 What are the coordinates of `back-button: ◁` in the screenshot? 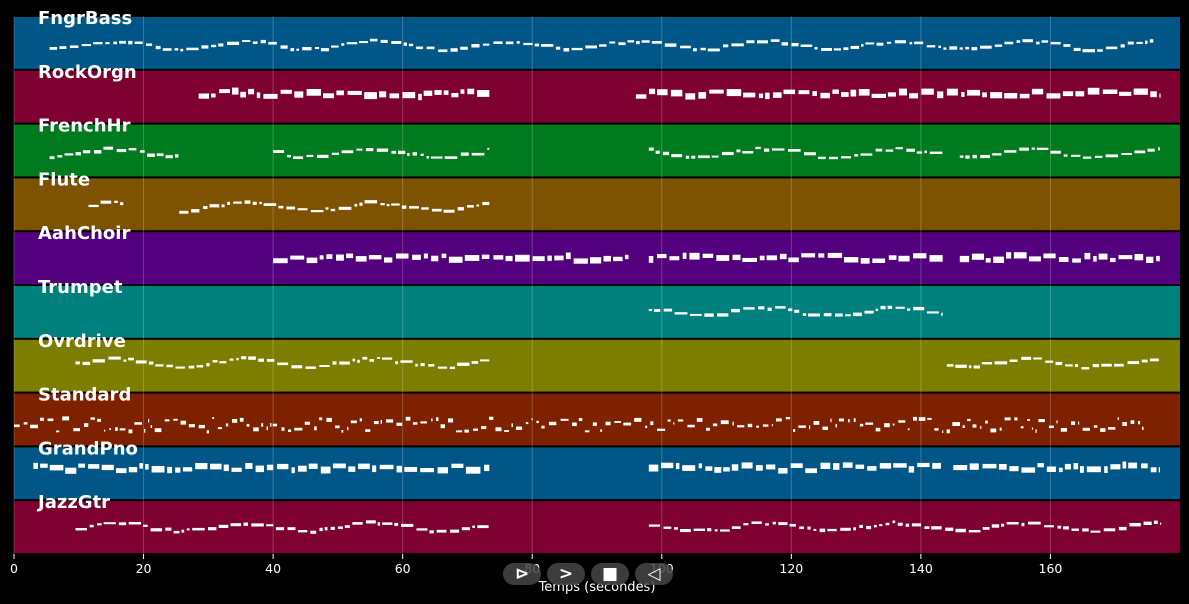 It's located at (654, 574).